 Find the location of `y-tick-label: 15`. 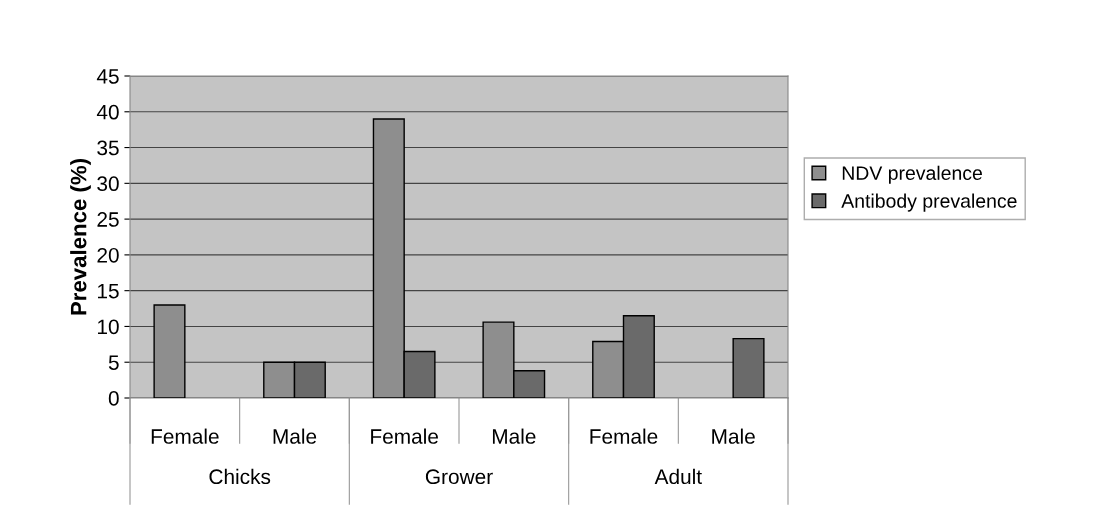

y-tick-label: 15 is located at coordinates (108, 291).